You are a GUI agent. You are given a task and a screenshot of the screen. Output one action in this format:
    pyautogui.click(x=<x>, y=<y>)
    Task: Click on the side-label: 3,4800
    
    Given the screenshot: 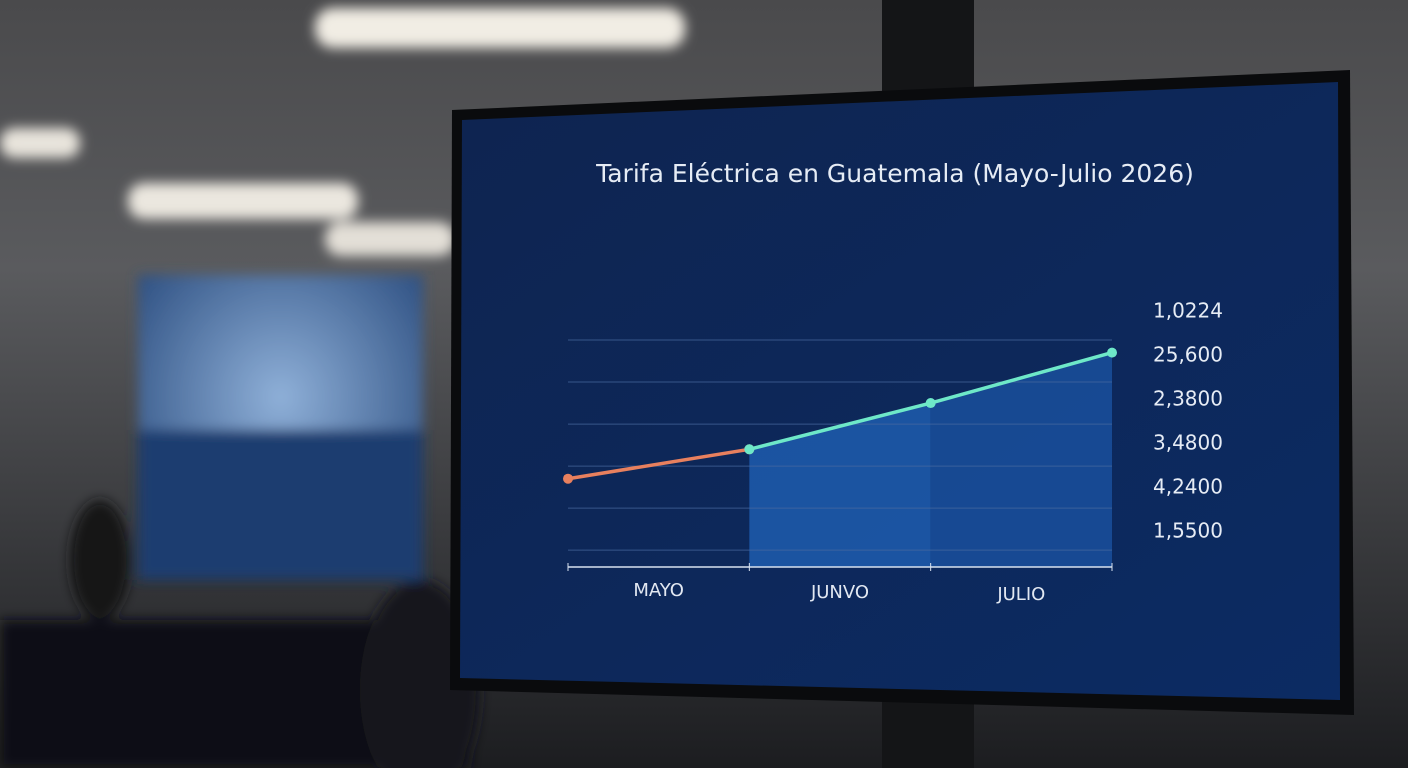 What is the action you would take?
    pyautogui.click(x=1188, y=443)
    